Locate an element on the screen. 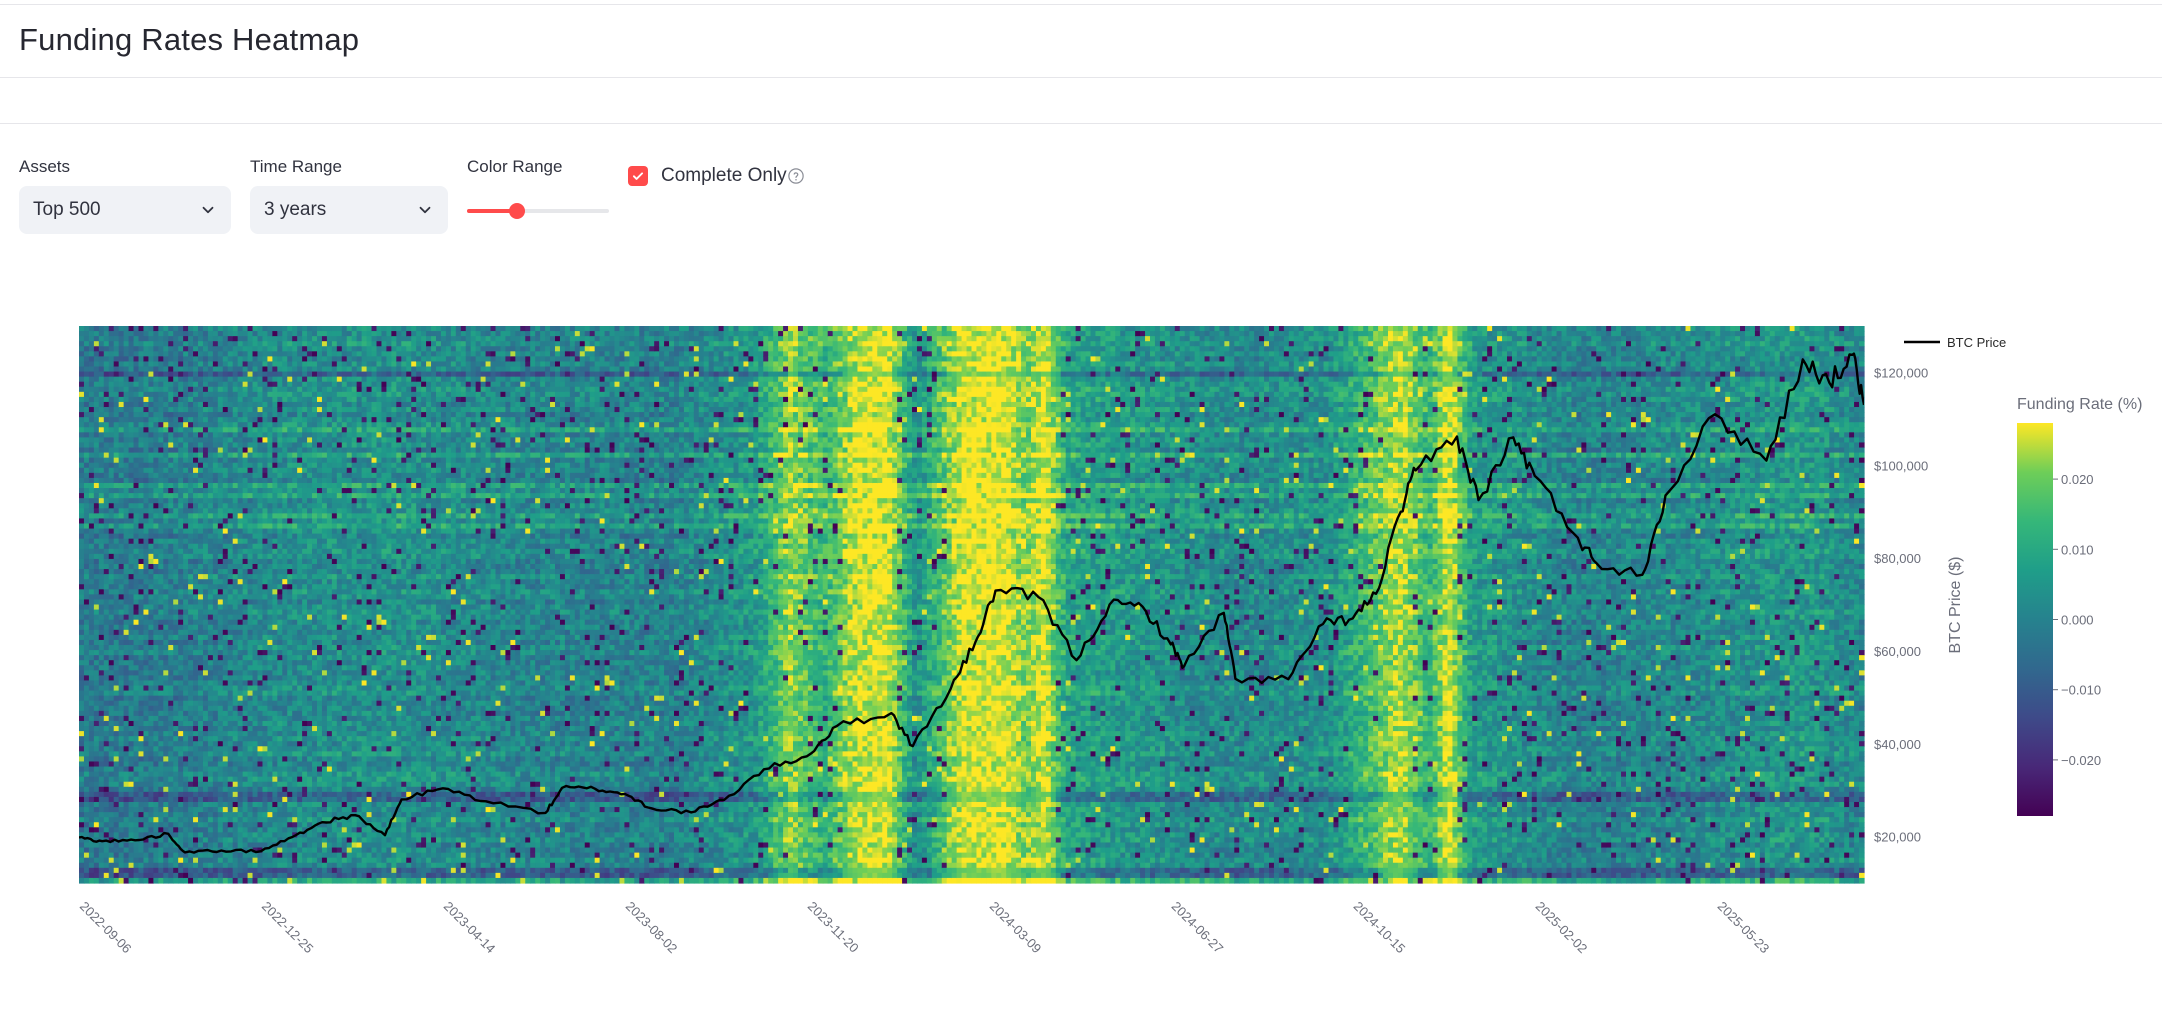 Image resolution: width=2162 pixels, height=1015 pixels. complete-only-checkbox is located at coordinates (638, 176).